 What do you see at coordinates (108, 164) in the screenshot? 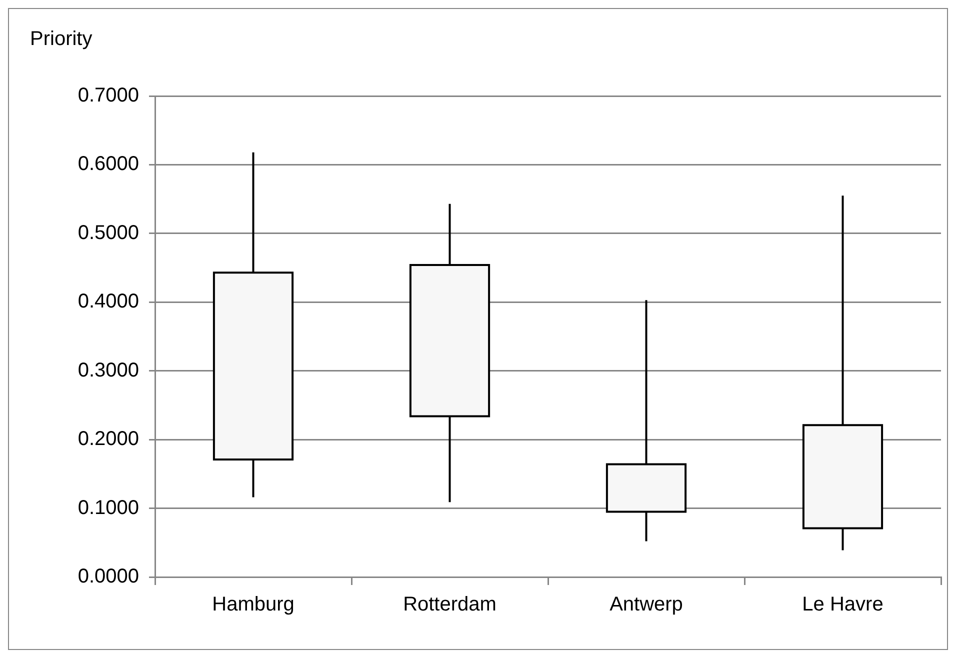
I see `y-tick-label: 0.6000` at bounding box center [108, 164].